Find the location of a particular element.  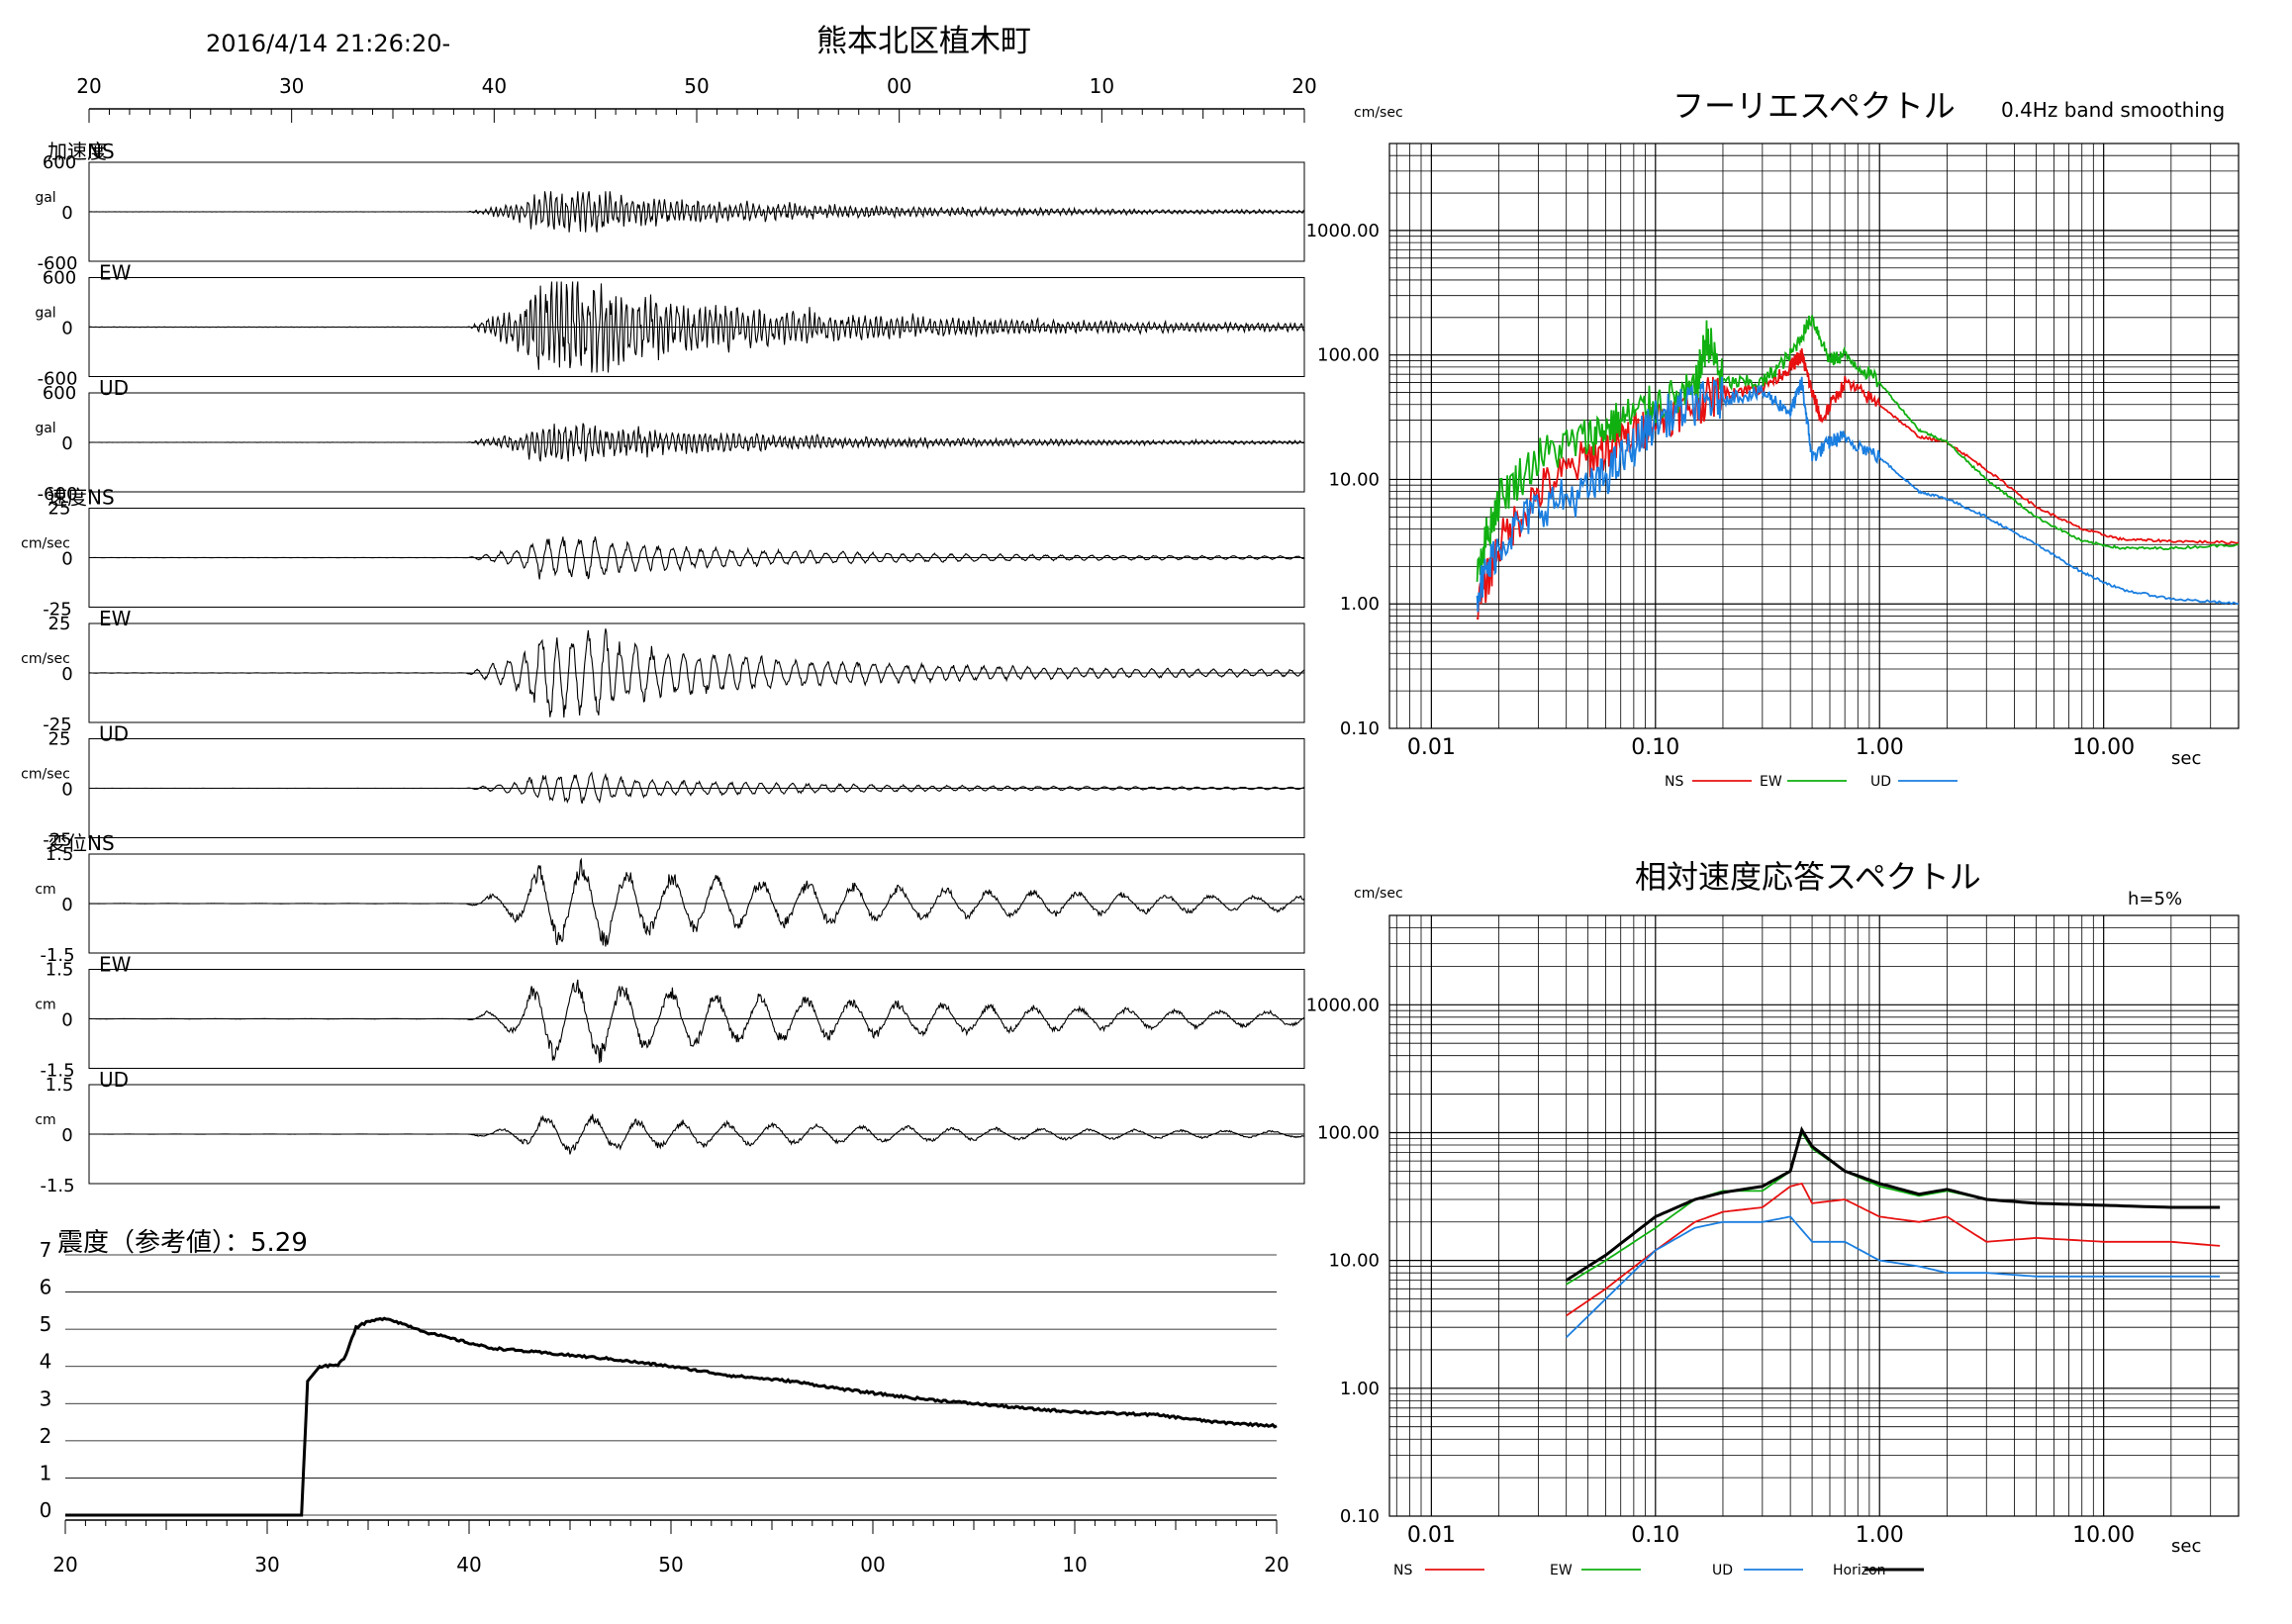

group-label: 変位 is located at coordinates (67, 843).